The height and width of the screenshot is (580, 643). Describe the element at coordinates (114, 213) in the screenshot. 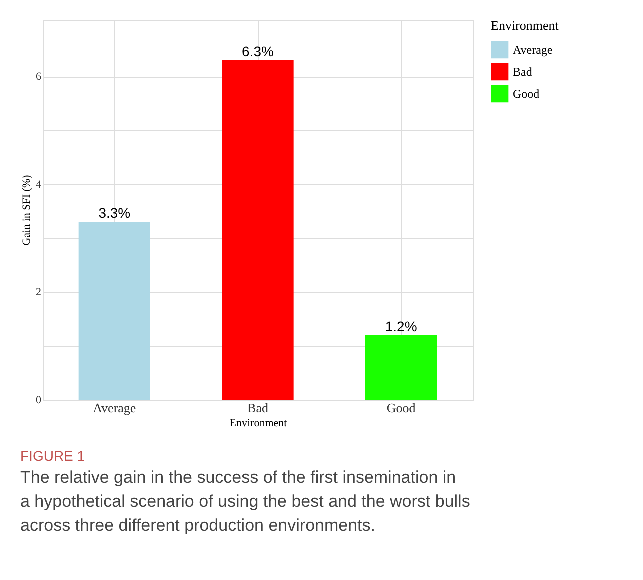

I see `data-label: 3.3%` at that location.